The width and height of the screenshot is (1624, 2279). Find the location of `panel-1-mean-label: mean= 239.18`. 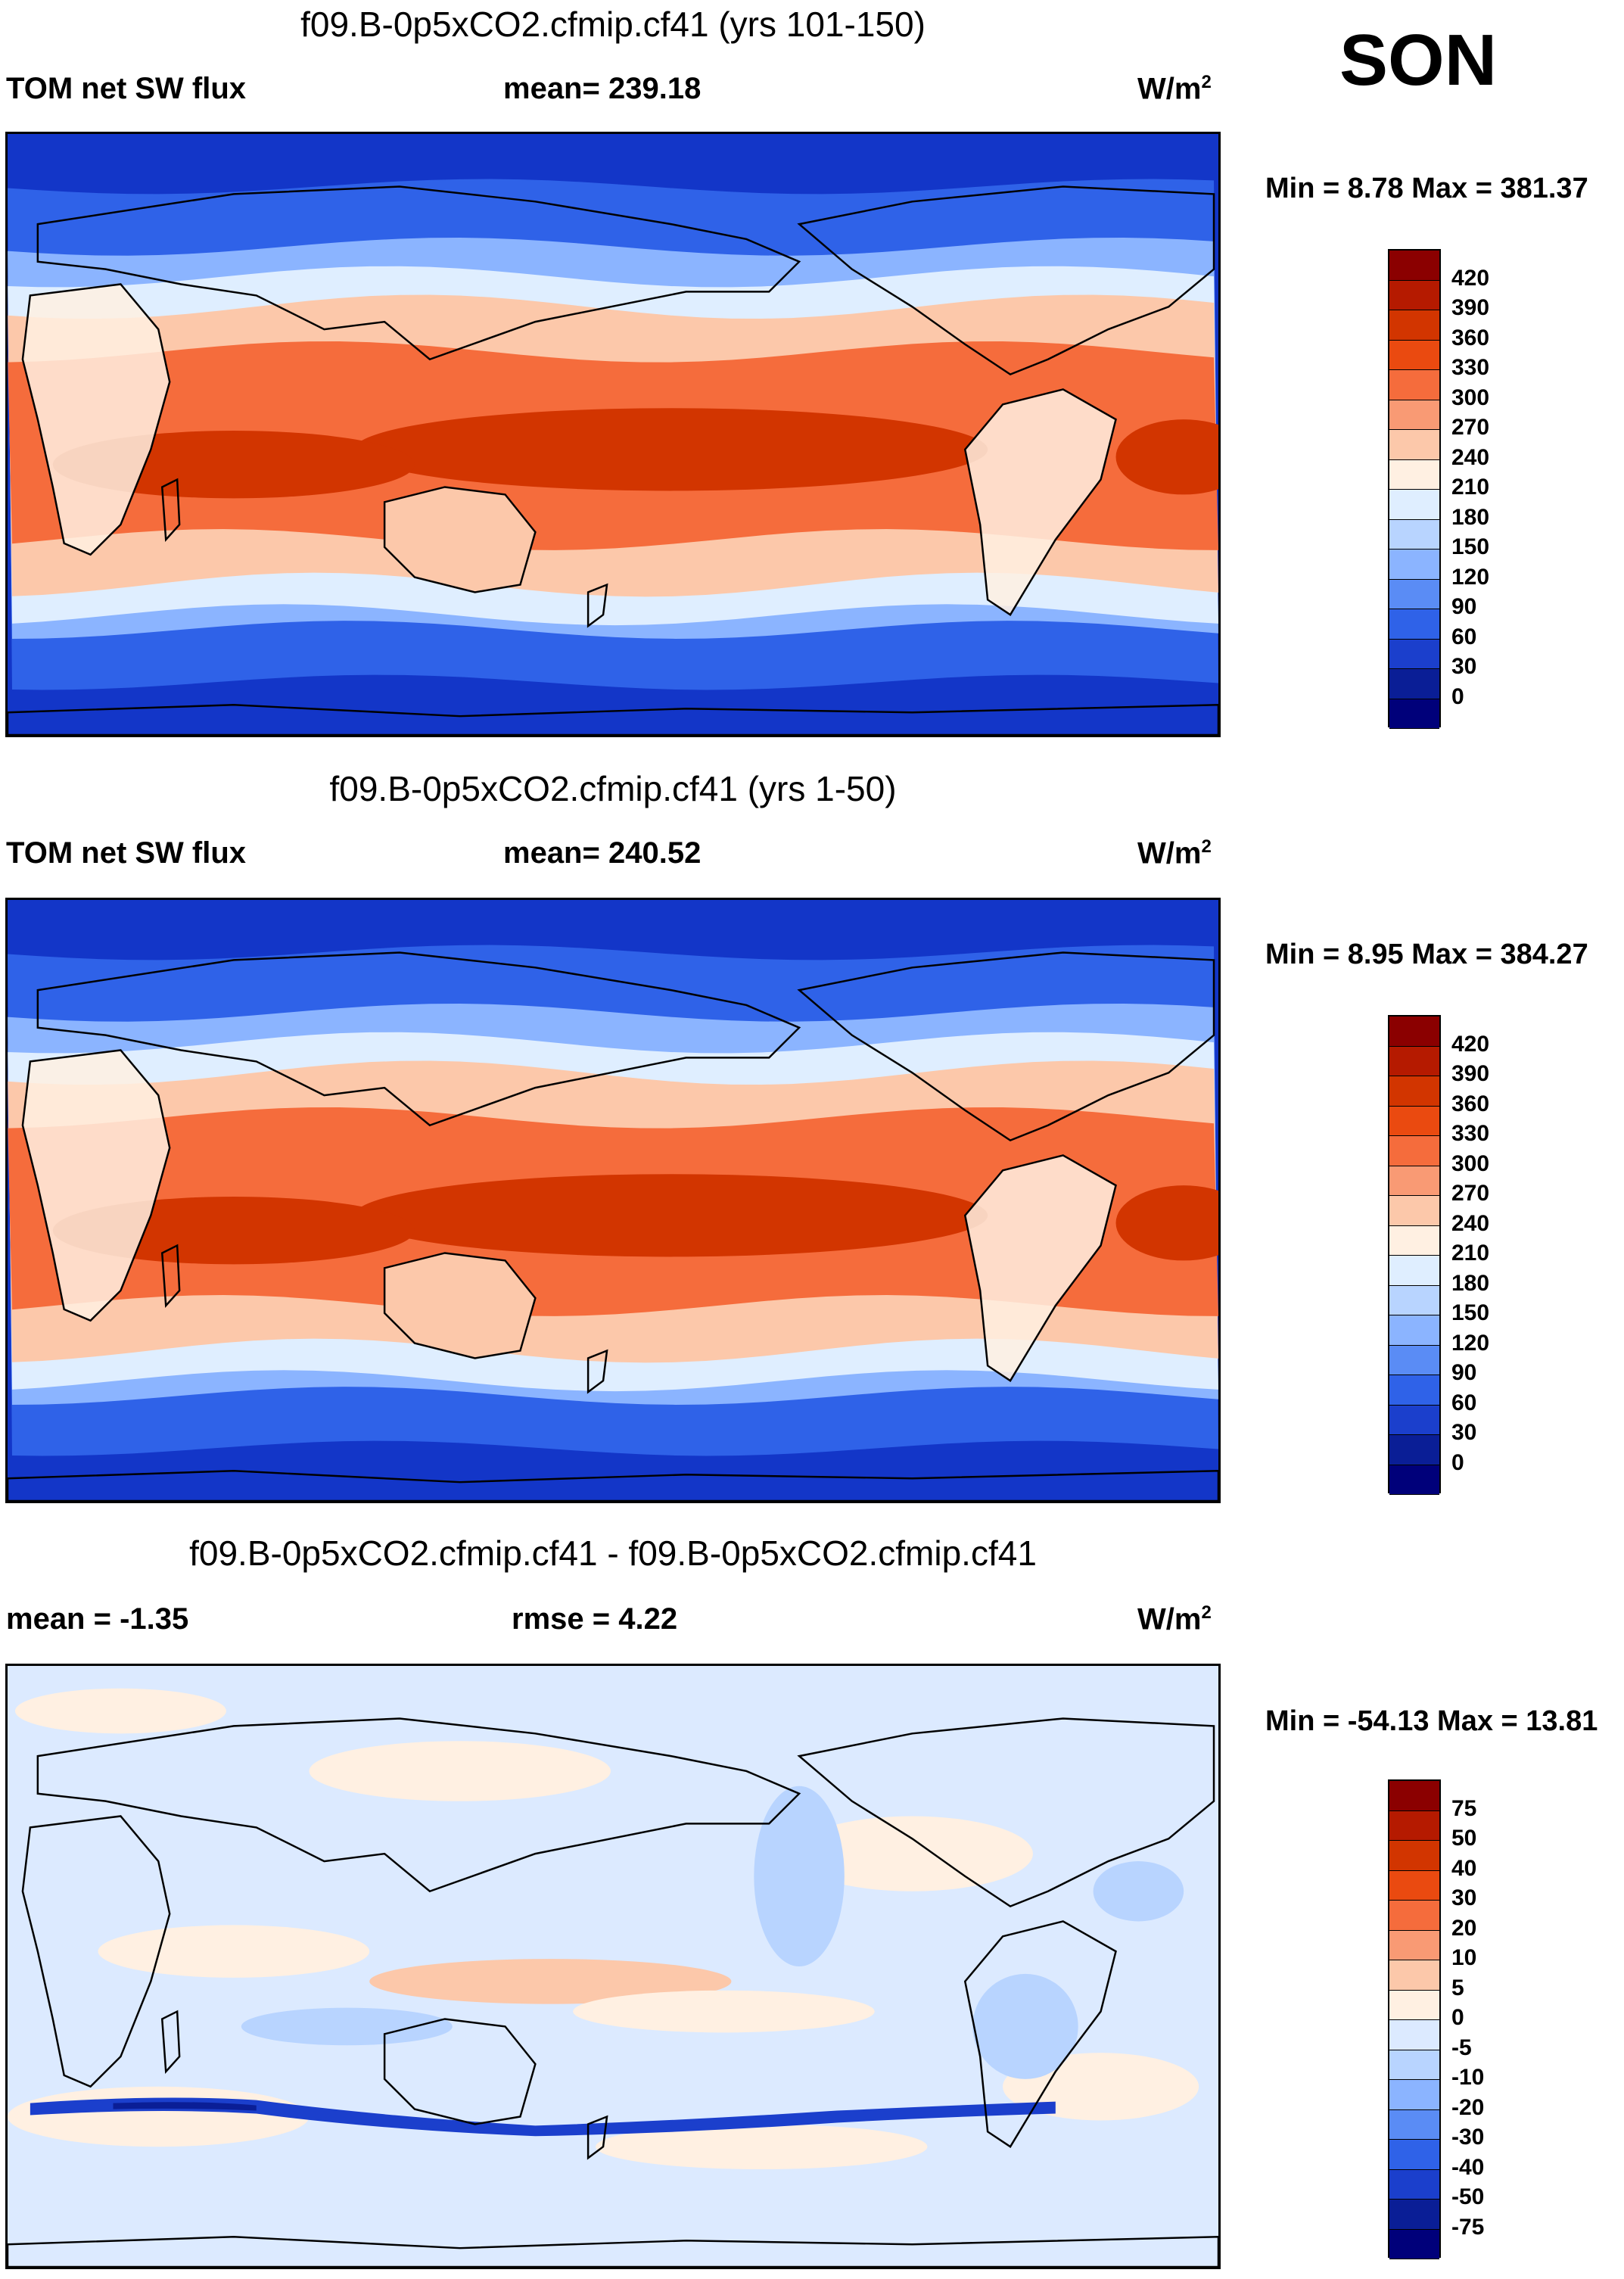

panel-1-mean-label: mean= 239.18 is located at coordinates (602, 89).